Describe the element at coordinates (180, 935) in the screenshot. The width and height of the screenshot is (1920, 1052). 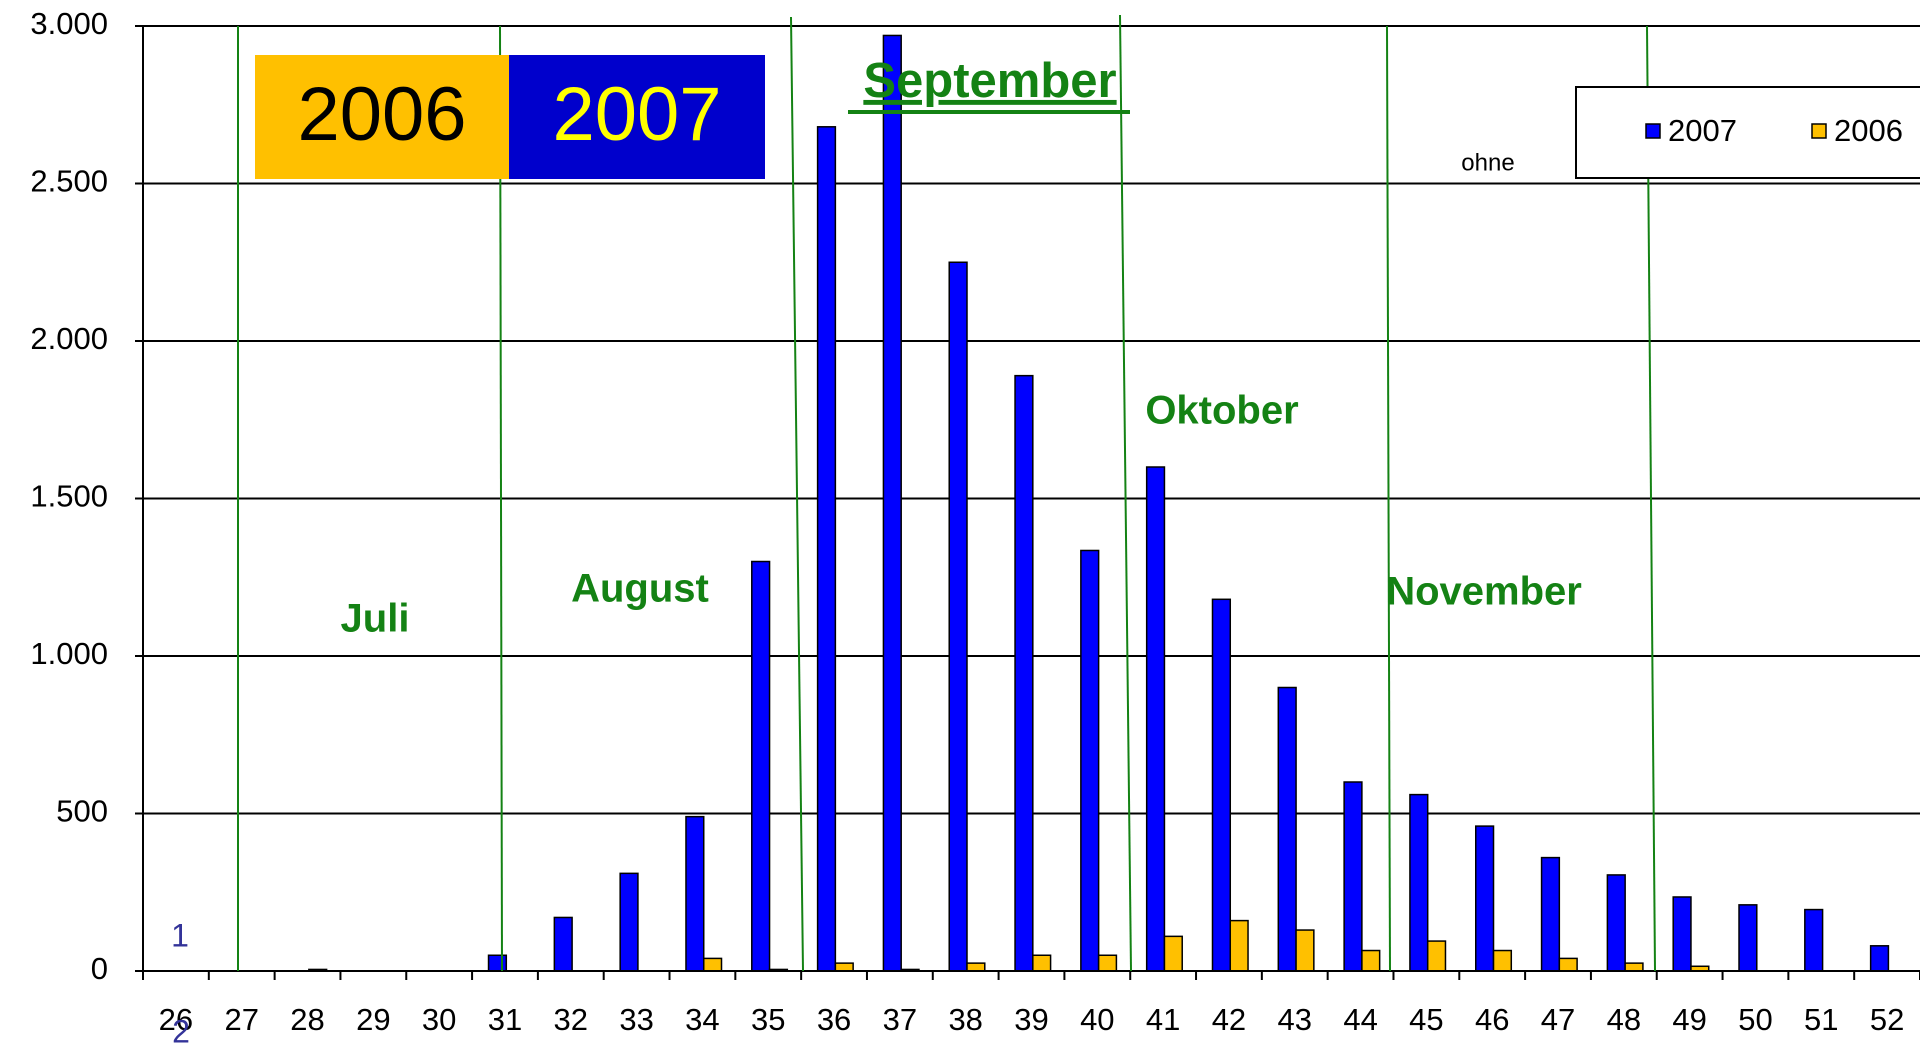
I see `note: 1` at that location.